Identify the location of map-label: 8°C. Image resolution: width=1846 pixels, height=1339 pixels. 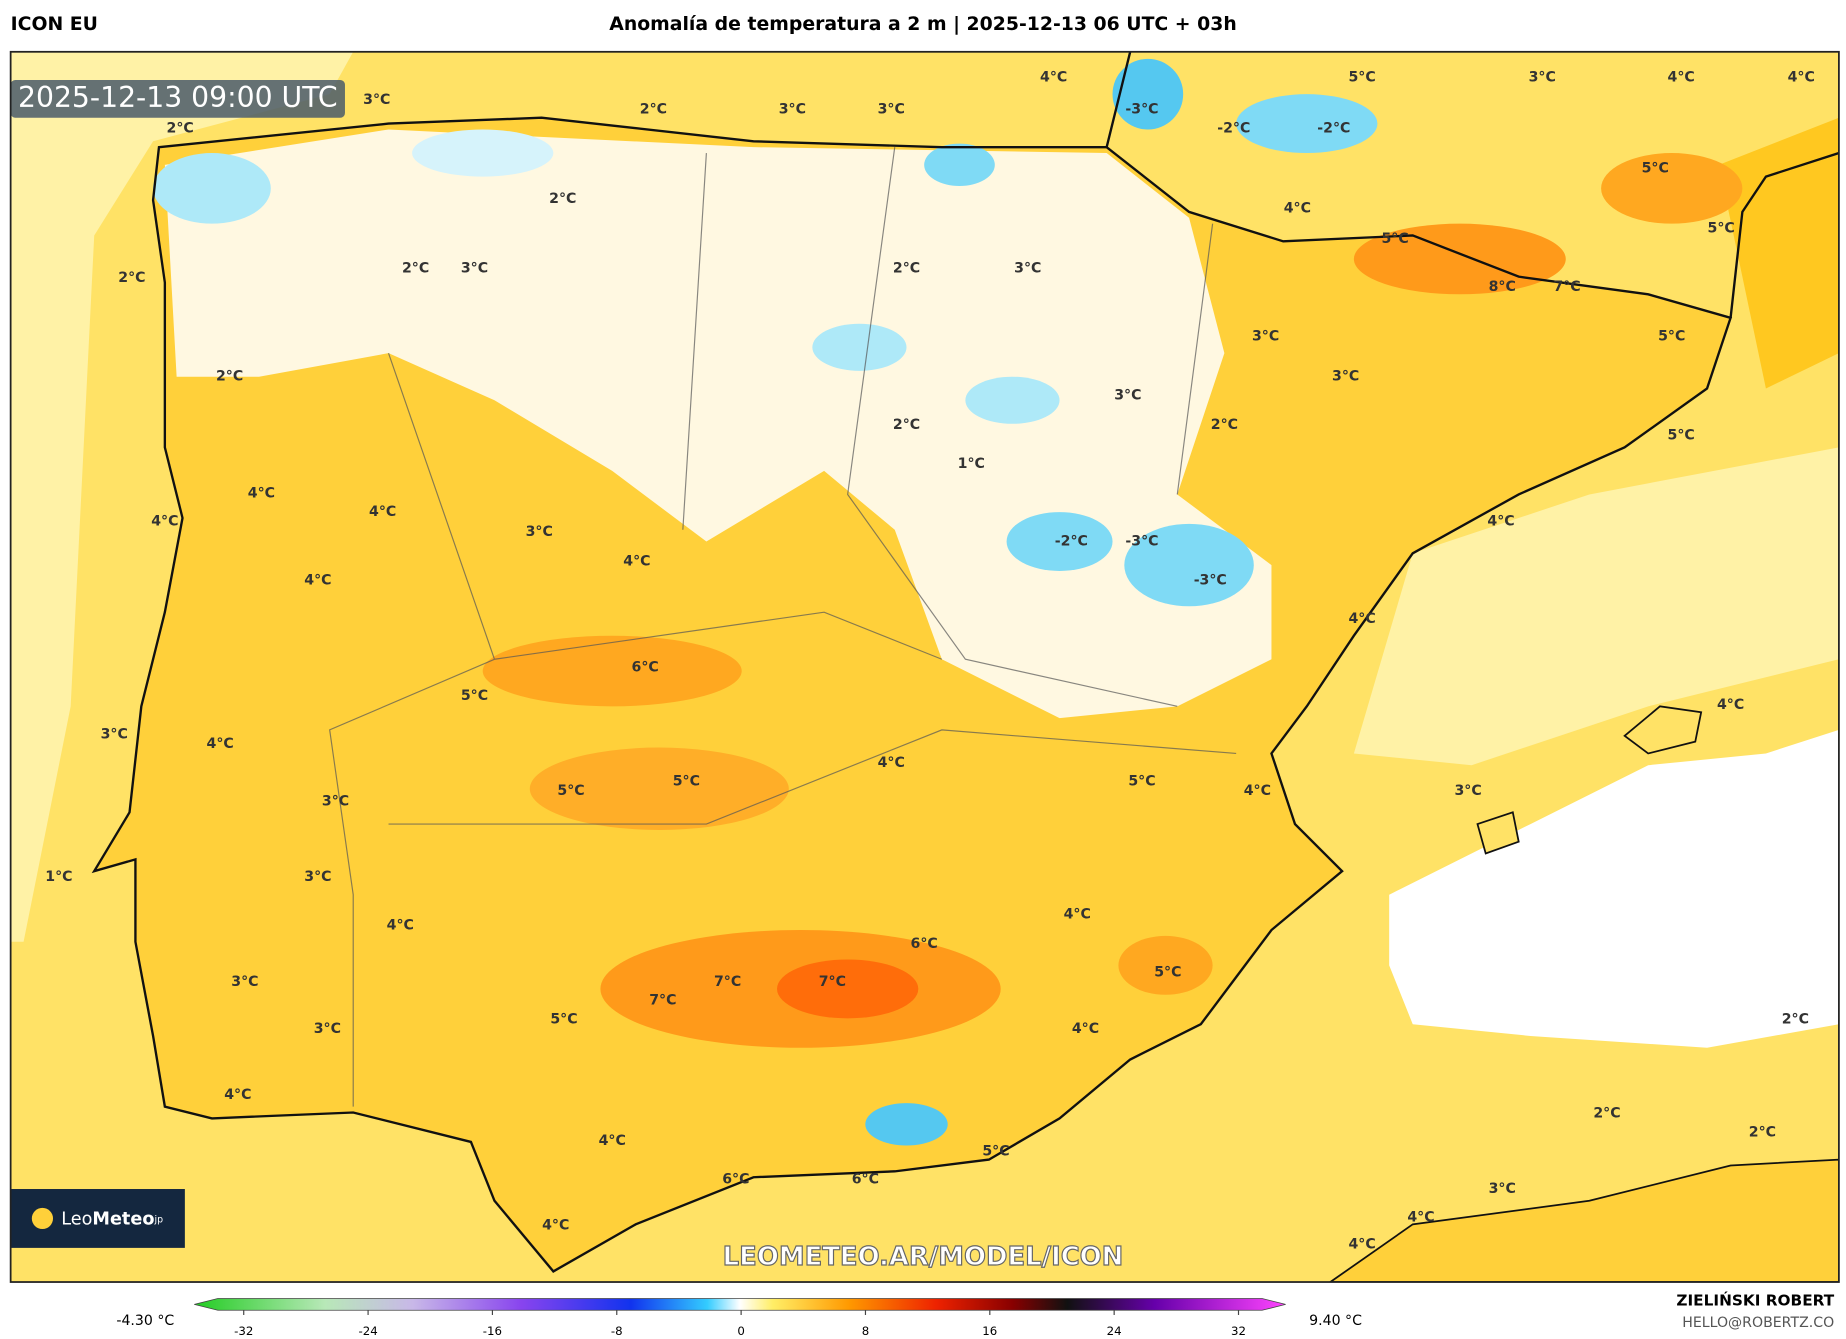
(1502, 287).